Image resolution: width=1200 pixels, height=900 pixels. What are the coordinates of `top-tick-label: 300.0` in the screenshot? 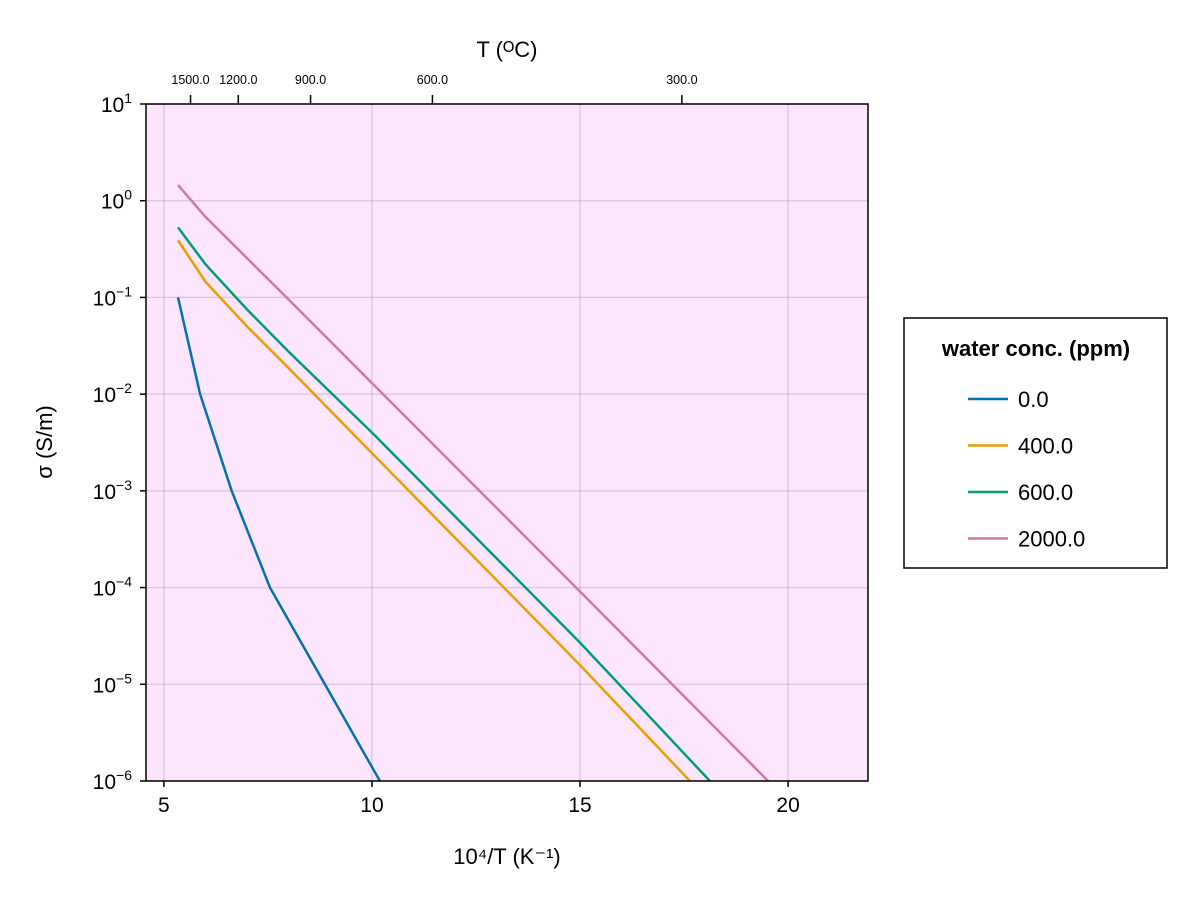 It's located at (681, 80).